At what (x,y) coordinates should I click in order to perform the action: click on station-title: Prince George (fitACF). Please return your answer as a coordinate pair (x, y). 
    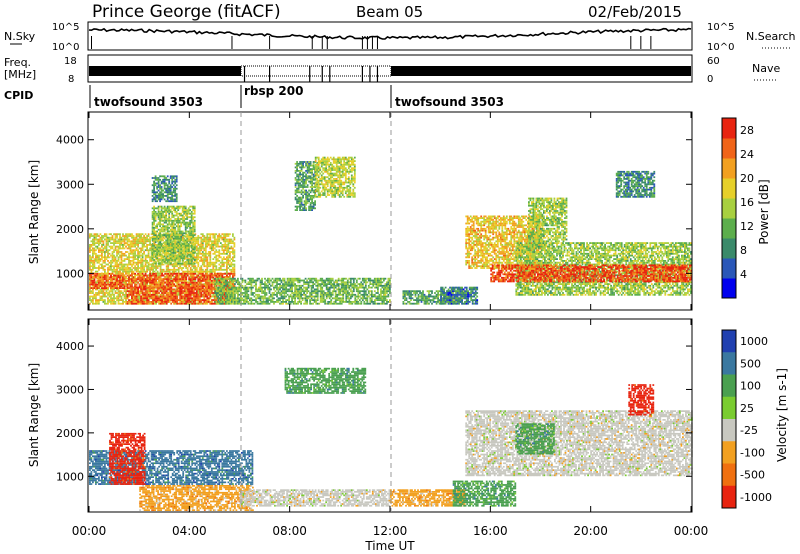
    Looking at the image, I should click on (186, 12).